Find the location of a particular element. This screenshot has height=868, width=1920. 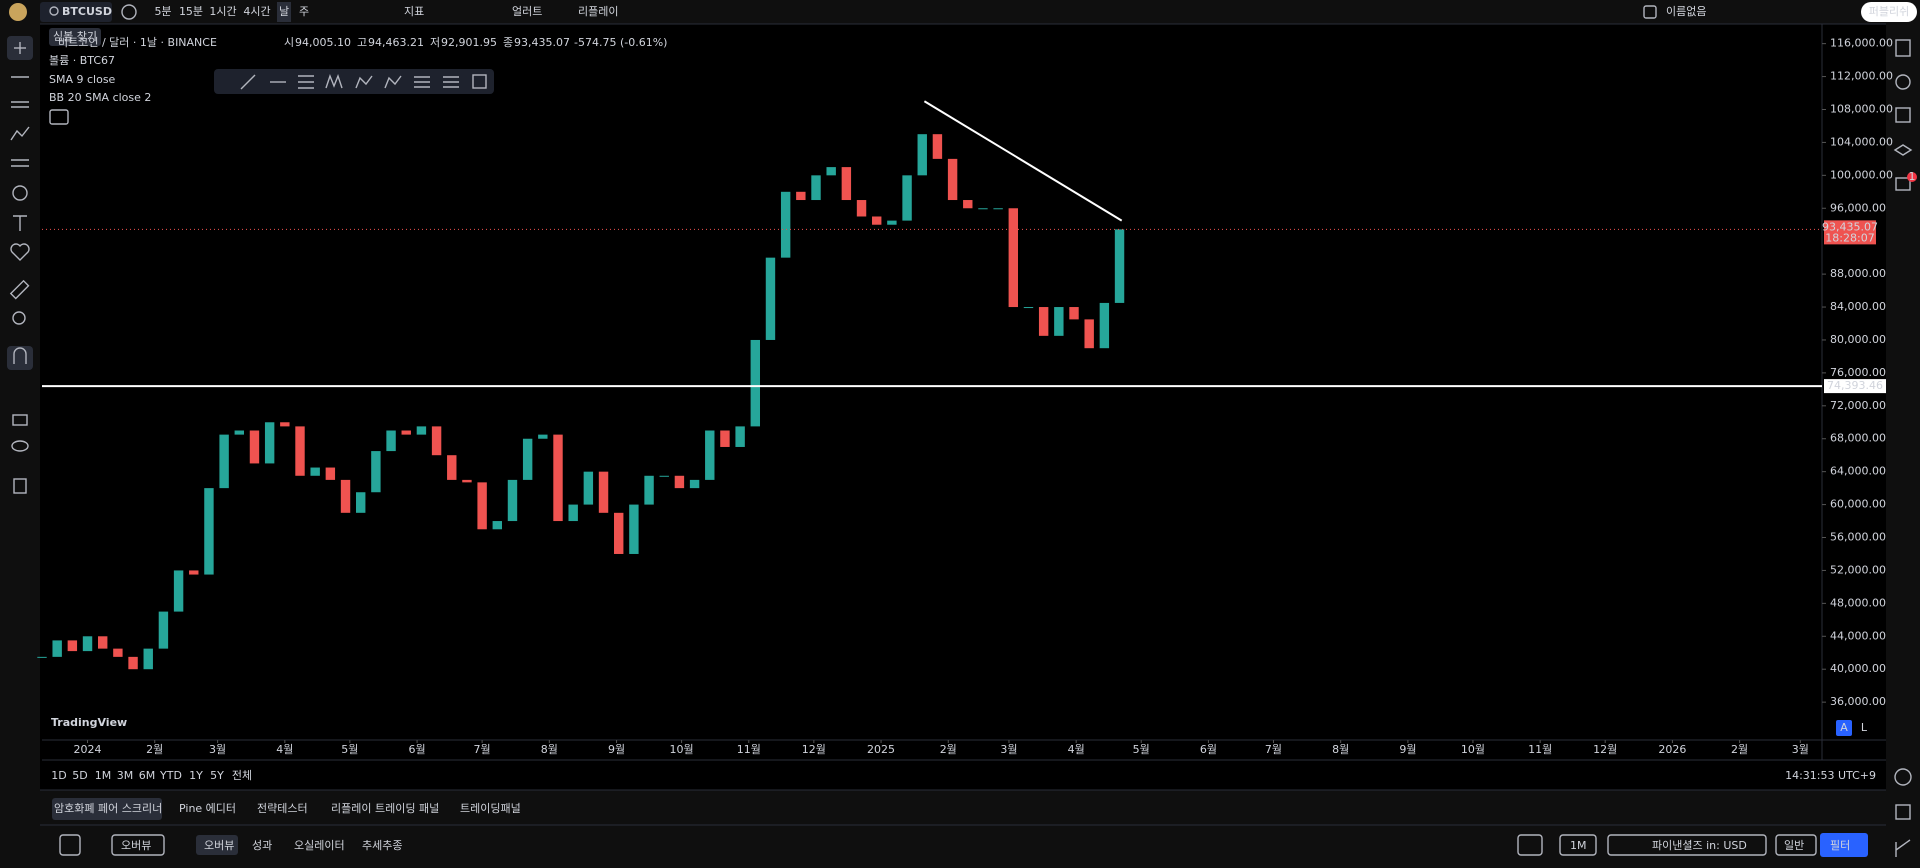

auto-scale-button is located at coordinates (1844, 728).